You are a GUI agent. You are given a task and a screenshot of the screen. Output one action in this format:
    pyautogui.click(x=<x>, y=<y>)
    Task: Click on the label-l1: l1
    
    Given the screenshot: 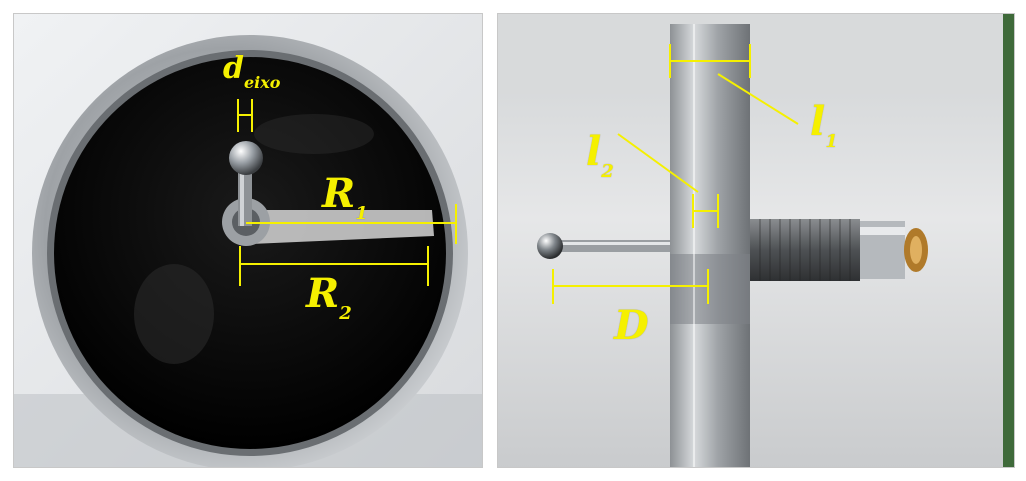 What is the action you would take?
    pyautogui.click(x=824, y=125)
    